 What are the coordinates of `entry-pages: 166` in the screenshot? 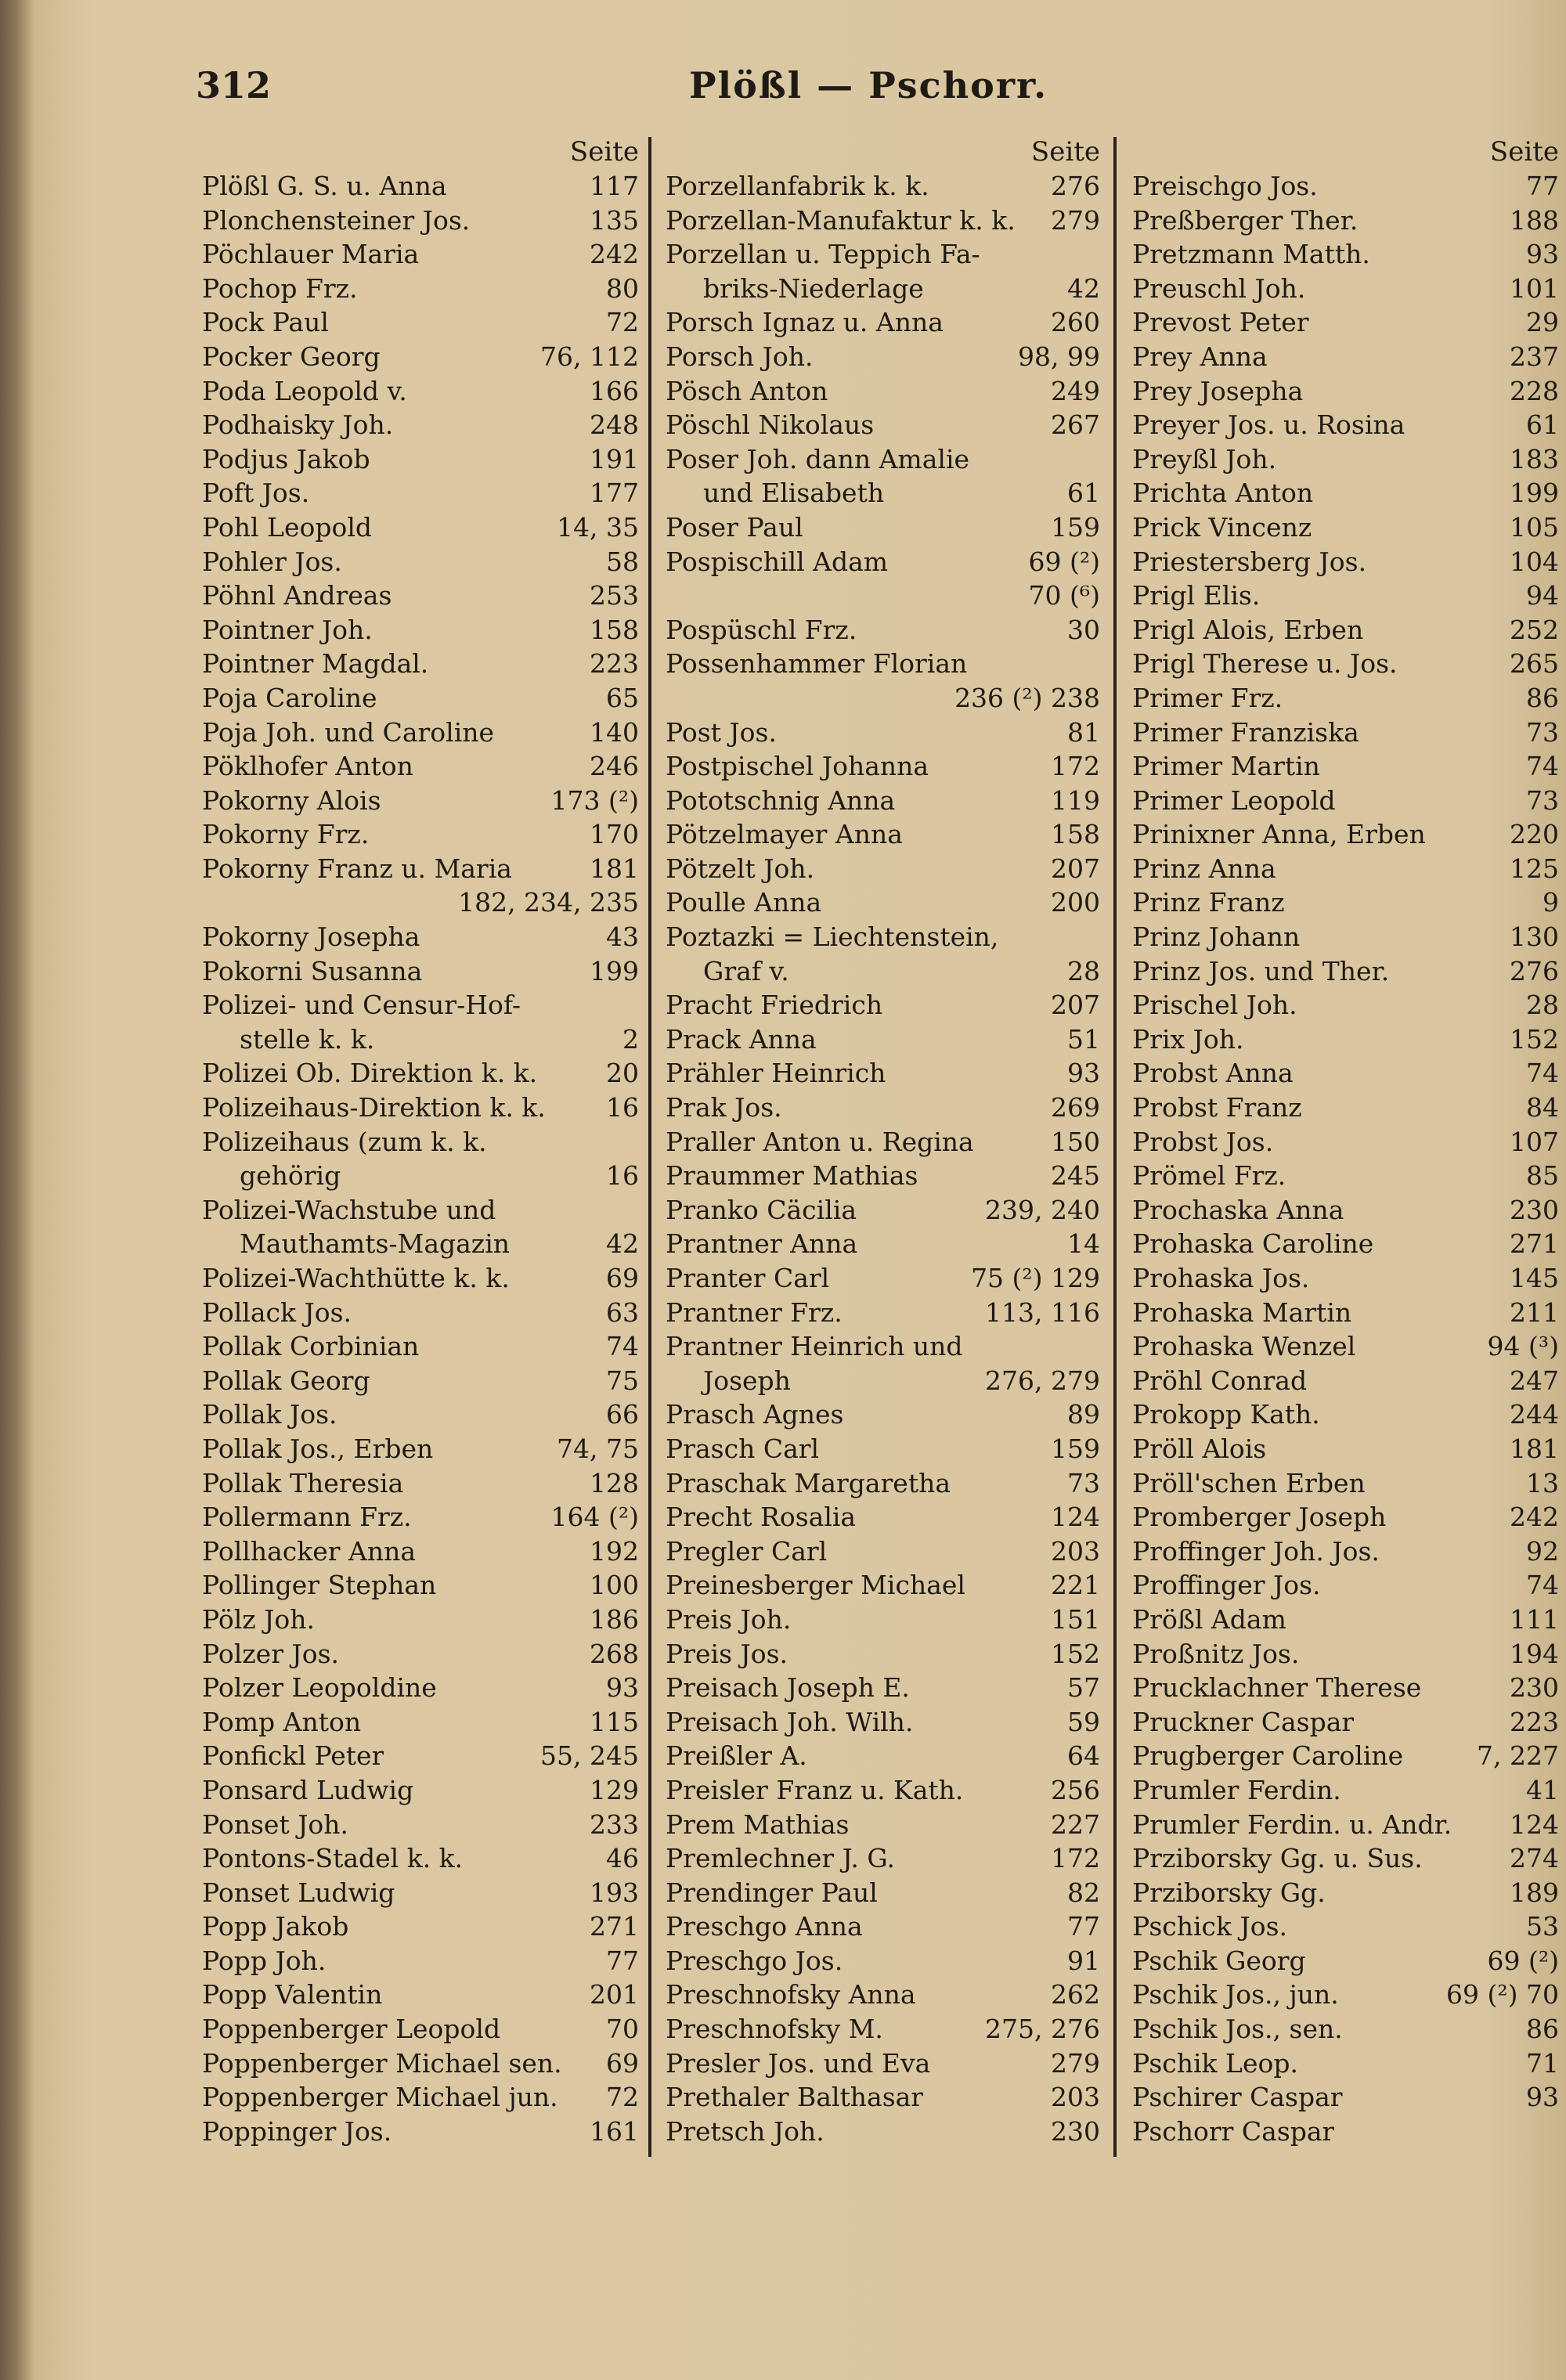 It's located at (614, 390).